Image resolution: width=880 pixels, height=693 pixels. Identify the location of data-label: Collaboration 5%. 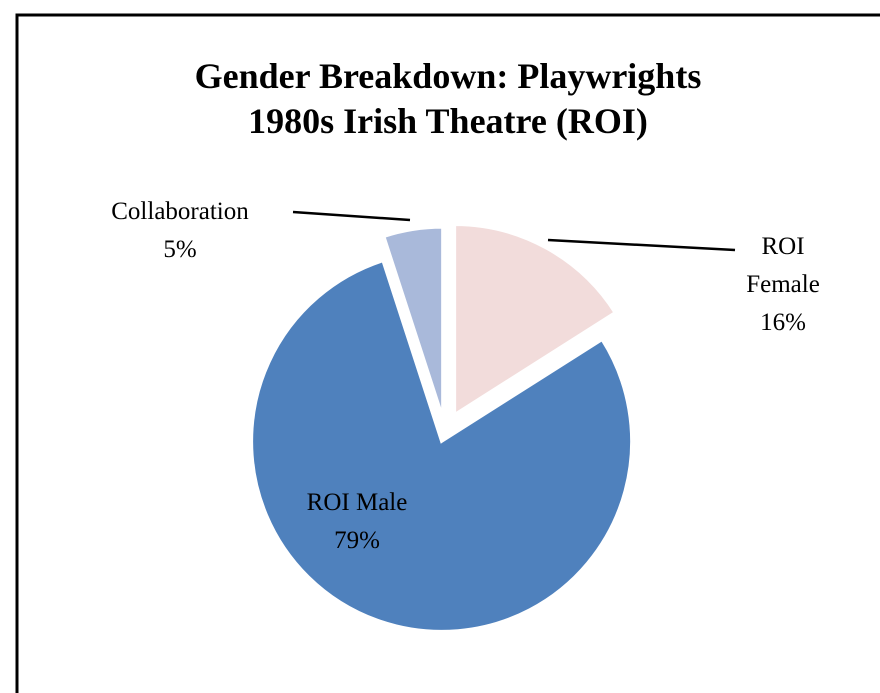
(180, 231).